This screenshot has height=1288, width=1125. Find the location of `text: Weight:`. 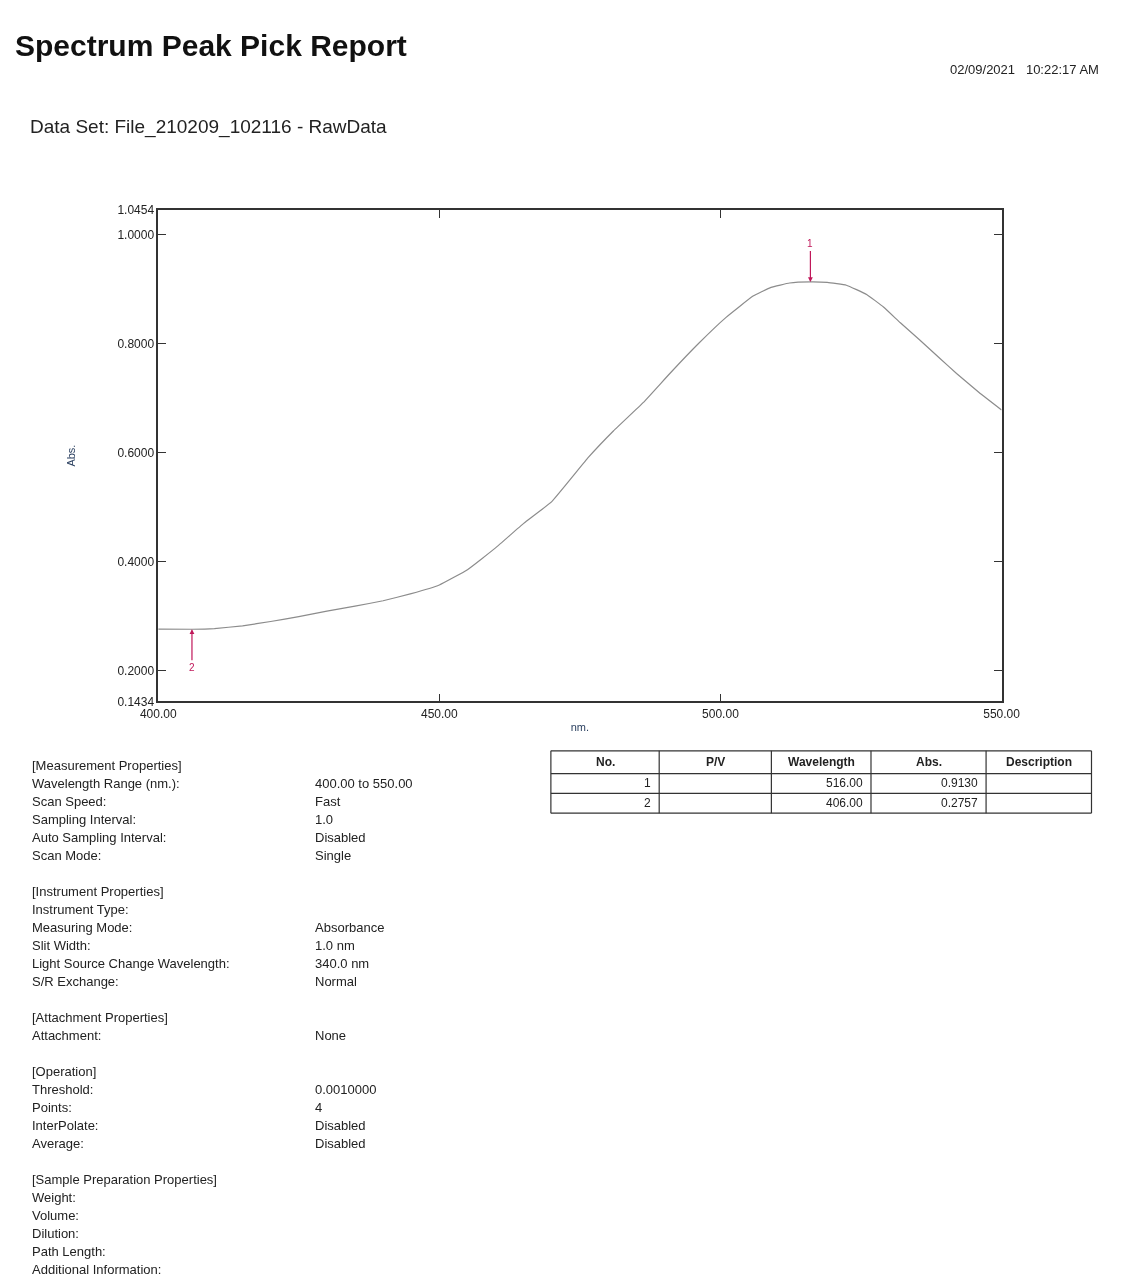

text: Weight: is located at coordinates (54, 1197).